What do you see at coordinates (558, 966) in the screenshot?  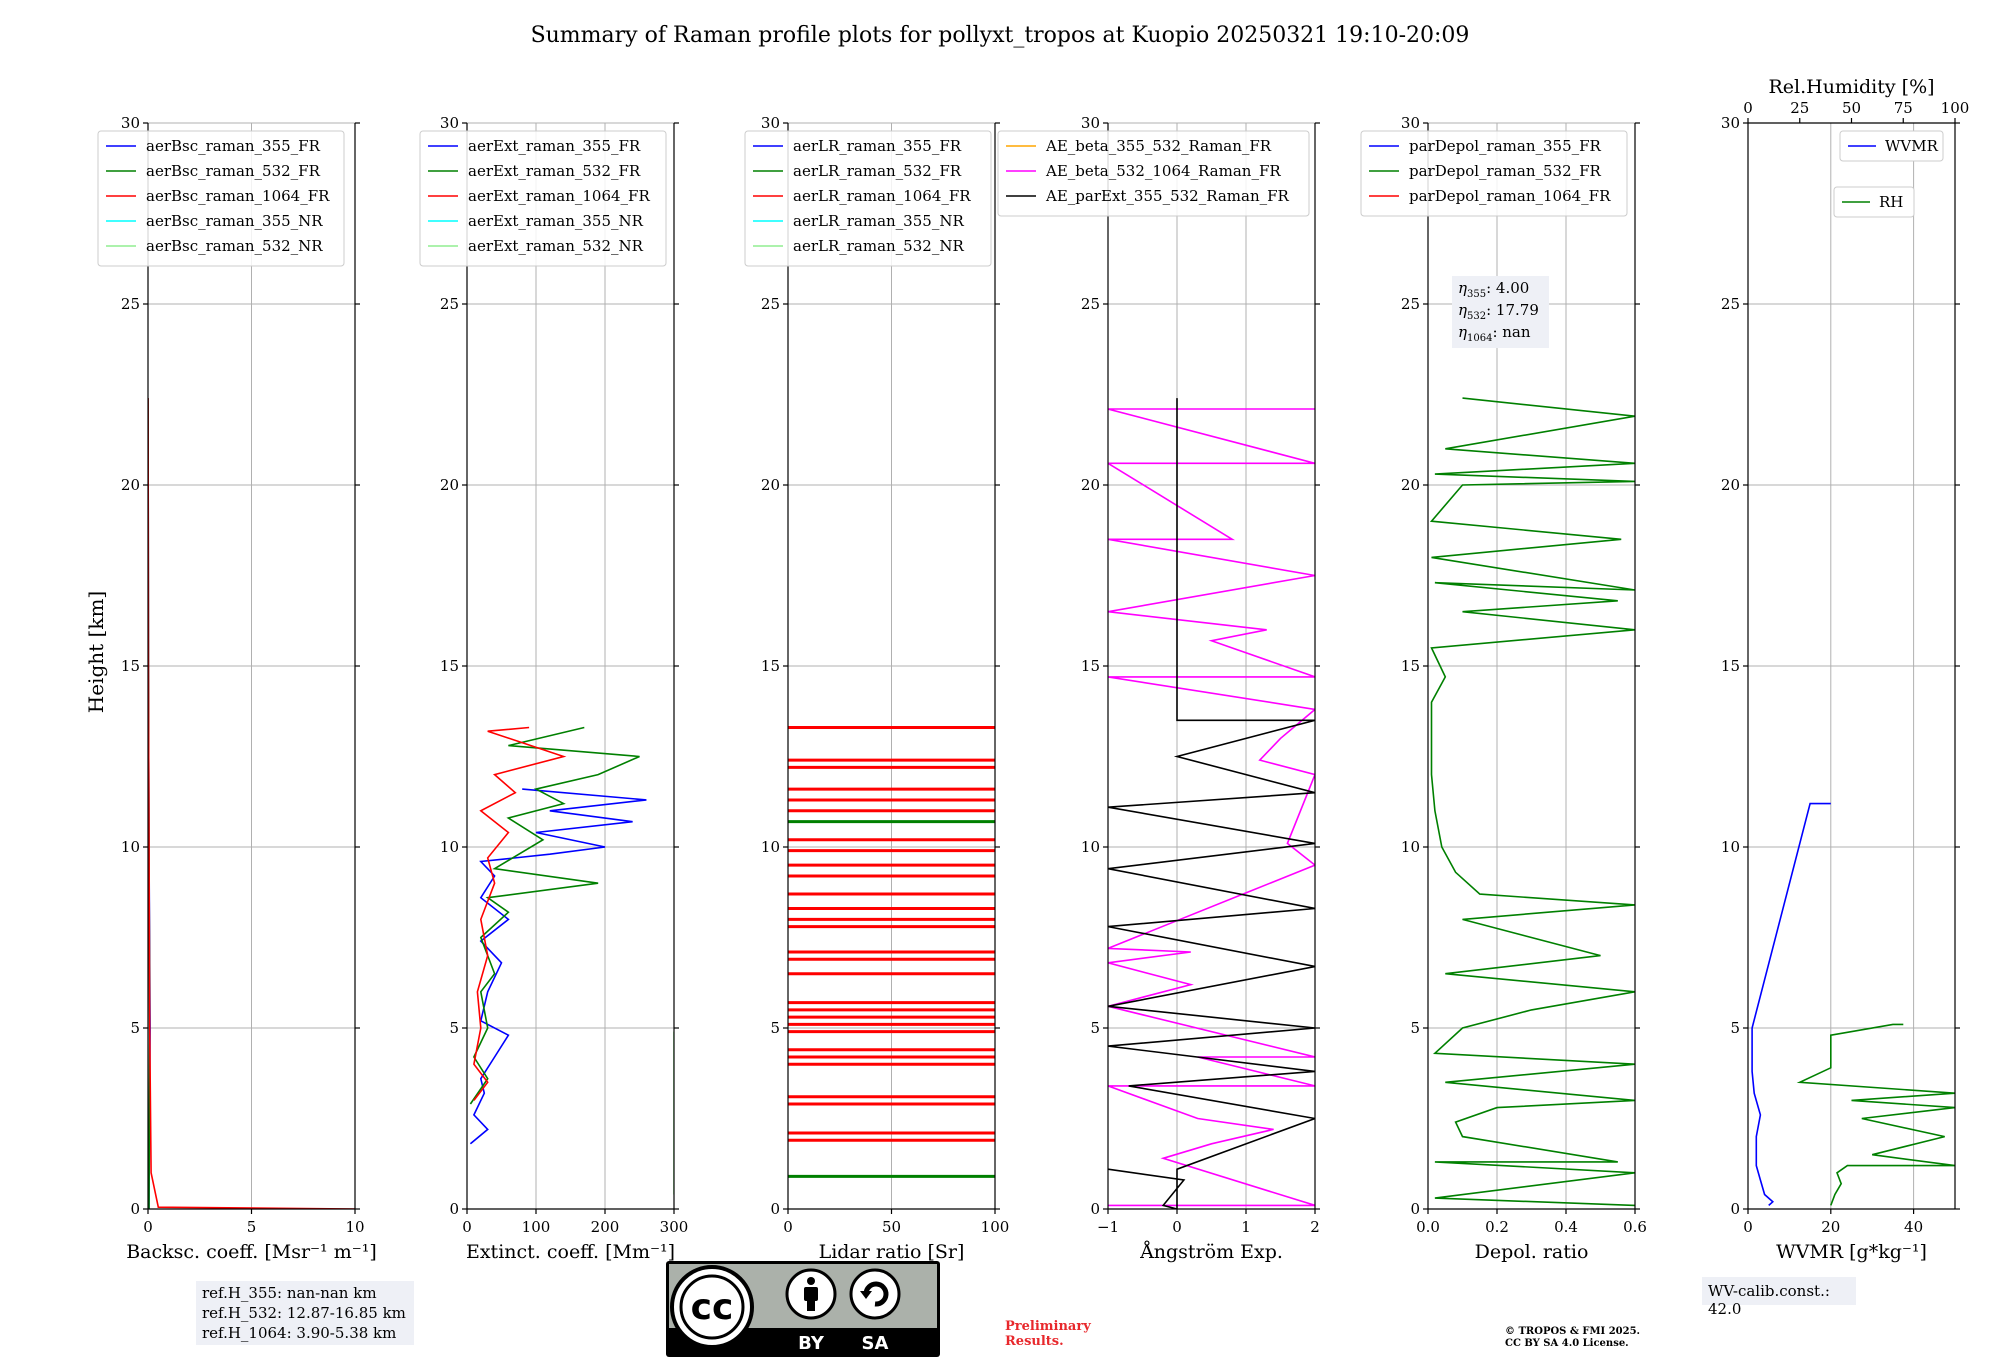 I see `series-line-aerExt_raman_355_FR` at bounding box center [558, 966].